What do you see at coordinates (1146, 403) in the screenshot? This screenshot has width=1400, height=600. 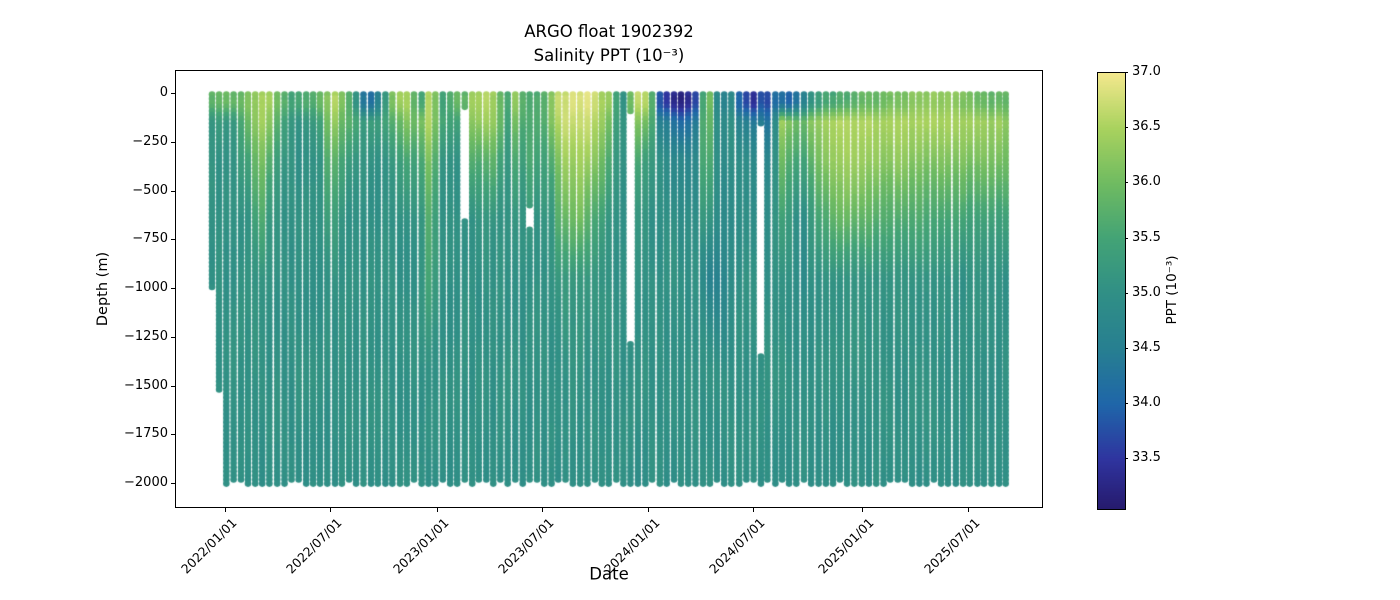 I see `colorbar-tick-label: 34.0` at bounding box center [1146, 403].